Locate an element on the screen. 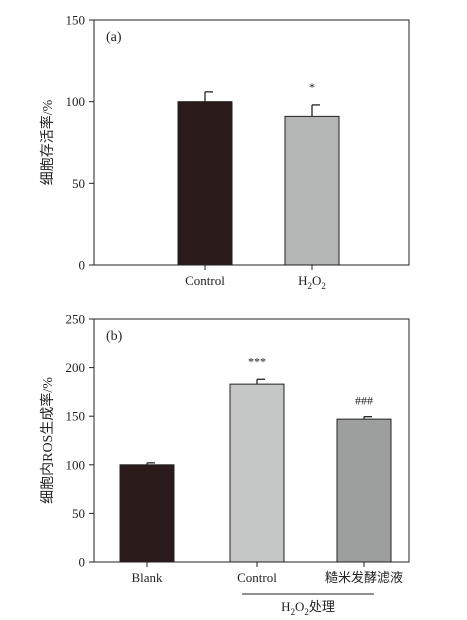  y-tick-label: 250 is located at coordinates (76, 319).